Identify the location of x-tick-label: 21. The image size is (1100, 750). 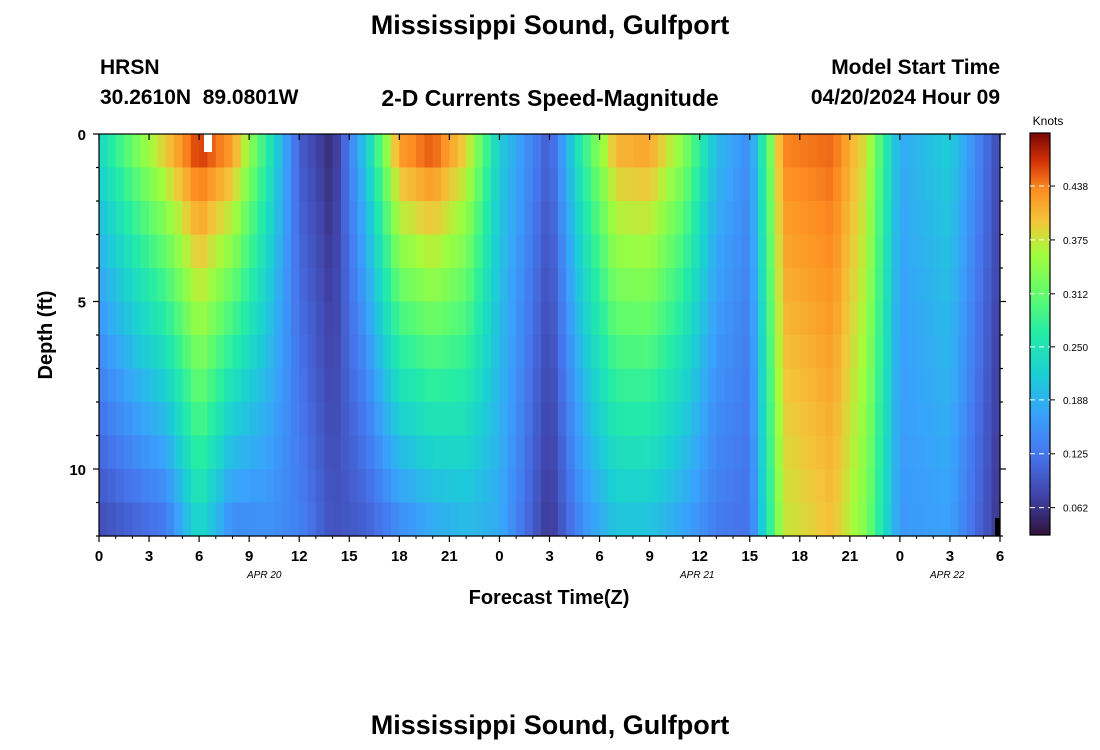
(849, 556).